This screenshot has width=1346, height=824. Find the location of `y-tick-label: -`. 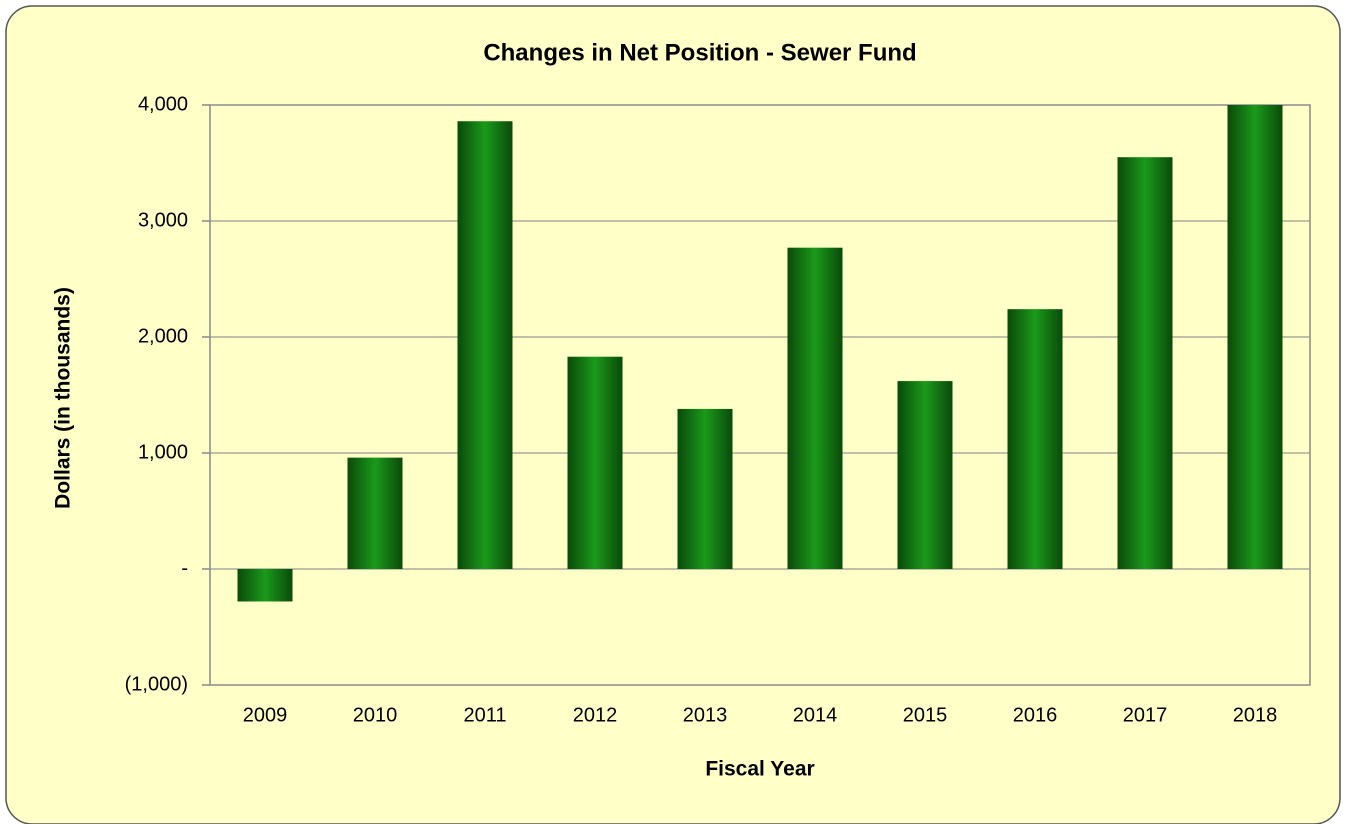

y-tick-label: - is located at coordinates (184, 568).